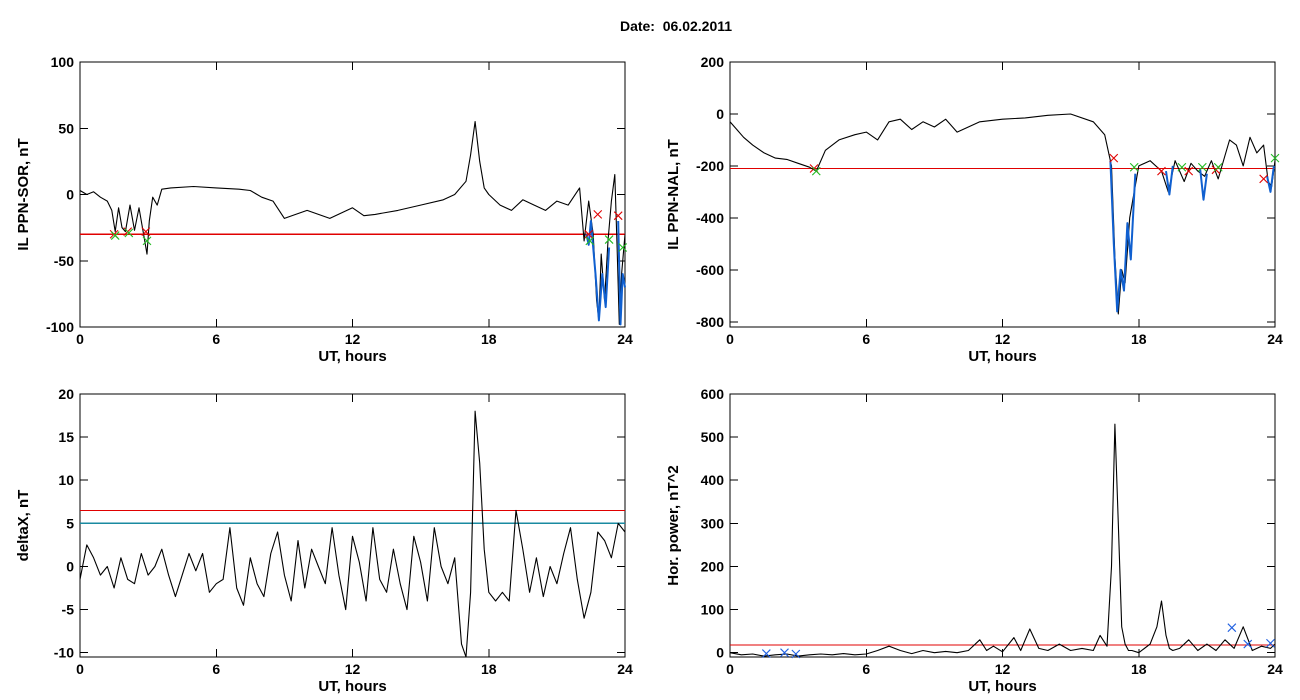 This screenshot has width=1300, height=700. Describe the element at coordinates (68, 610) in the screenshot. I see `y-tick-label: -5` at that location.